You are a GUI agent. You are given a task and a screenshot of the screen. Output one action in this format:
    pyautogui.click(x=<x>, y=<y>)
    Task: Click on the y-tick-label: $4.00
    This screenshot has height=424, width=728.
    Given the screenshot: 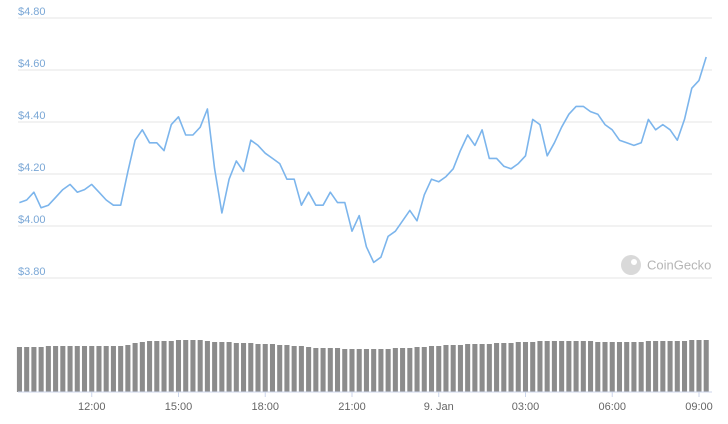 What is the action you would take?
    pyautogui.click(x=32, y=220)
    